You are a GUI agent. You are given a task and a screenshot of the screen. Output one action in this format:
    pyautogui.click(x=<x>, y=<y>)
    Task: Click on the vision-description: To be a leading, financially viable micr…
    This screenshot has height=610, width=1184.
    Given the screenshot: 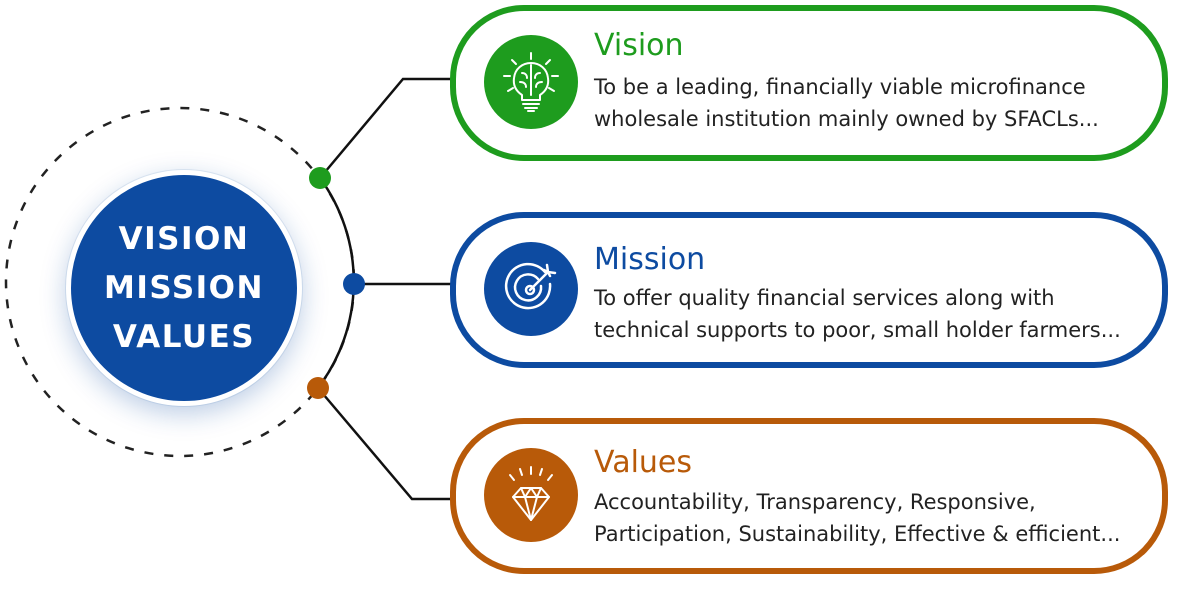 What is the action you would take?
    pyautogui.click(x=874, y=103)
    